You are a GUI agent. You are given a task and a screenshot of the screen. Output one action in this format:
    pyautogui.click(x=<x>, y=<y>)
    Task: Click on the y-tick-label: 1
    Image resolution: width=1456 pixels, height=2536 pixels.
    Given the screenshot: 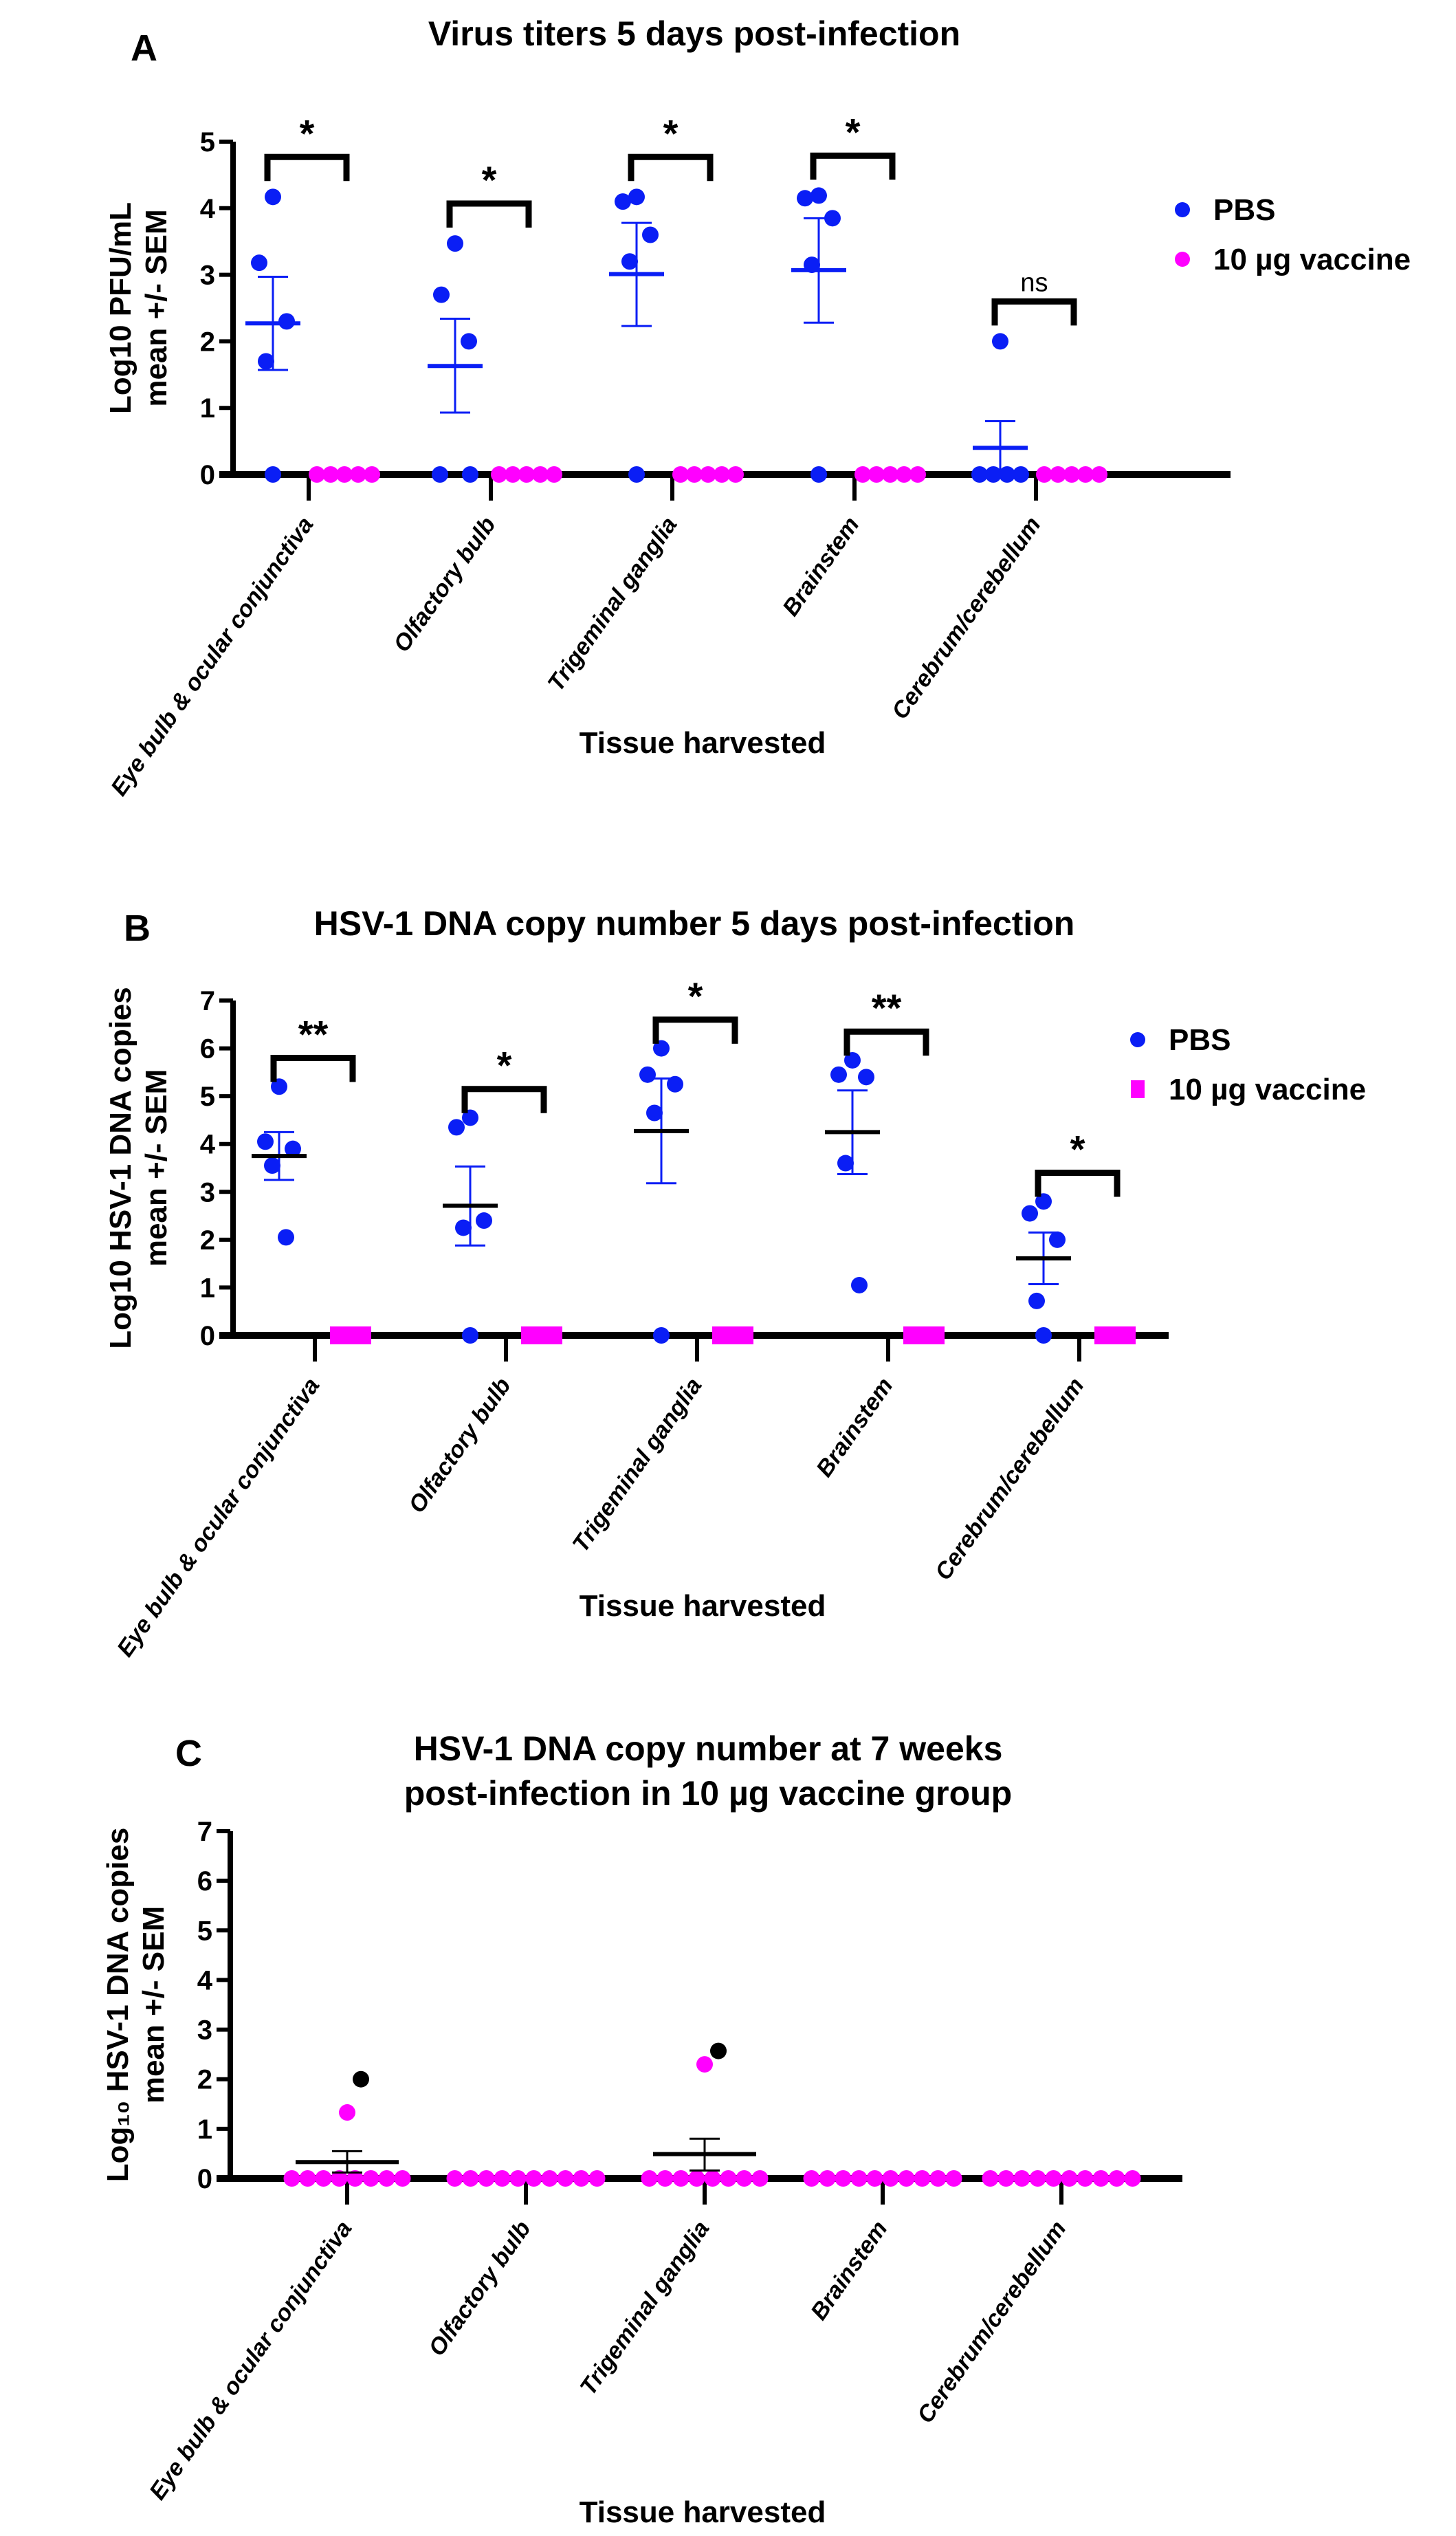 What is the action you would take?
    pyautogui.click(x=207, y=1288)
    